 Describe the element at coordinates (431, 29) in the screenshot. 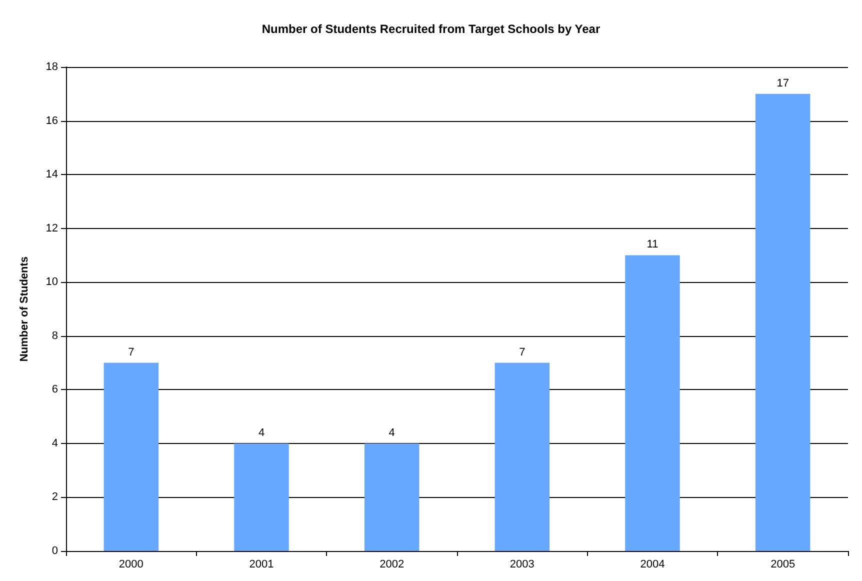

I see `chart-title: Number of Students Recruited from Target Schools by Year` at that location.